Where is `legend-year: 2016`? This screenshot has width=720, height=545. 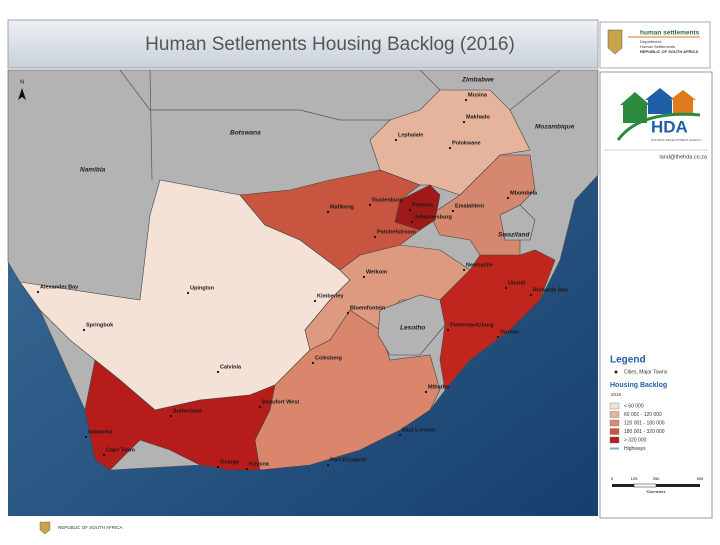 legend-year: 2016 is located at coordinates (616, 394).